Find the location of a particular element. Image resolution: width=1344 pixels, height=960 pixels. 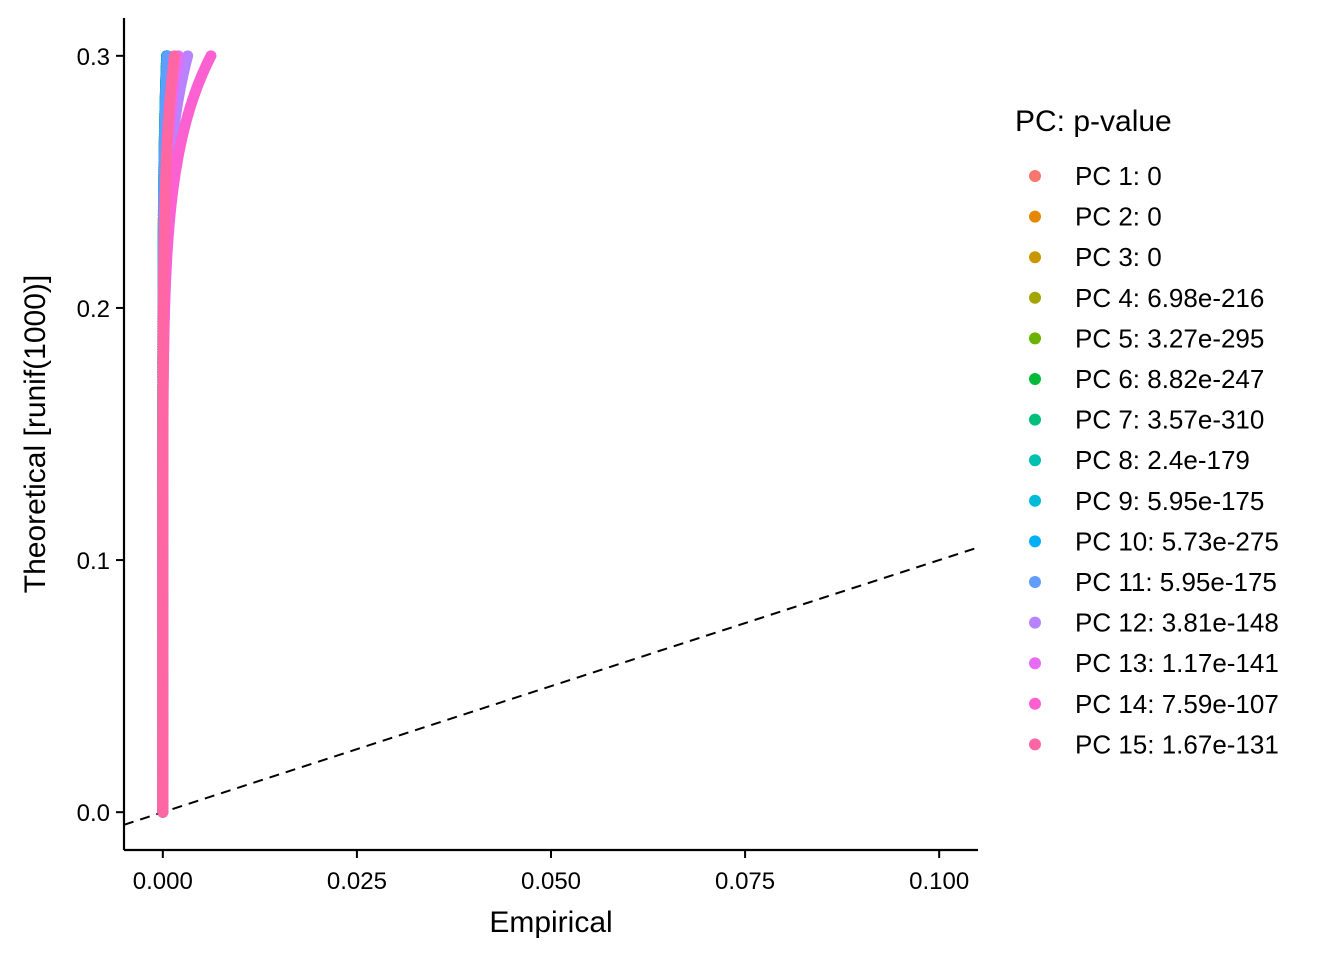

legend-label: PC 13: 1.17e-141 is located at coordinates (1177, 663).